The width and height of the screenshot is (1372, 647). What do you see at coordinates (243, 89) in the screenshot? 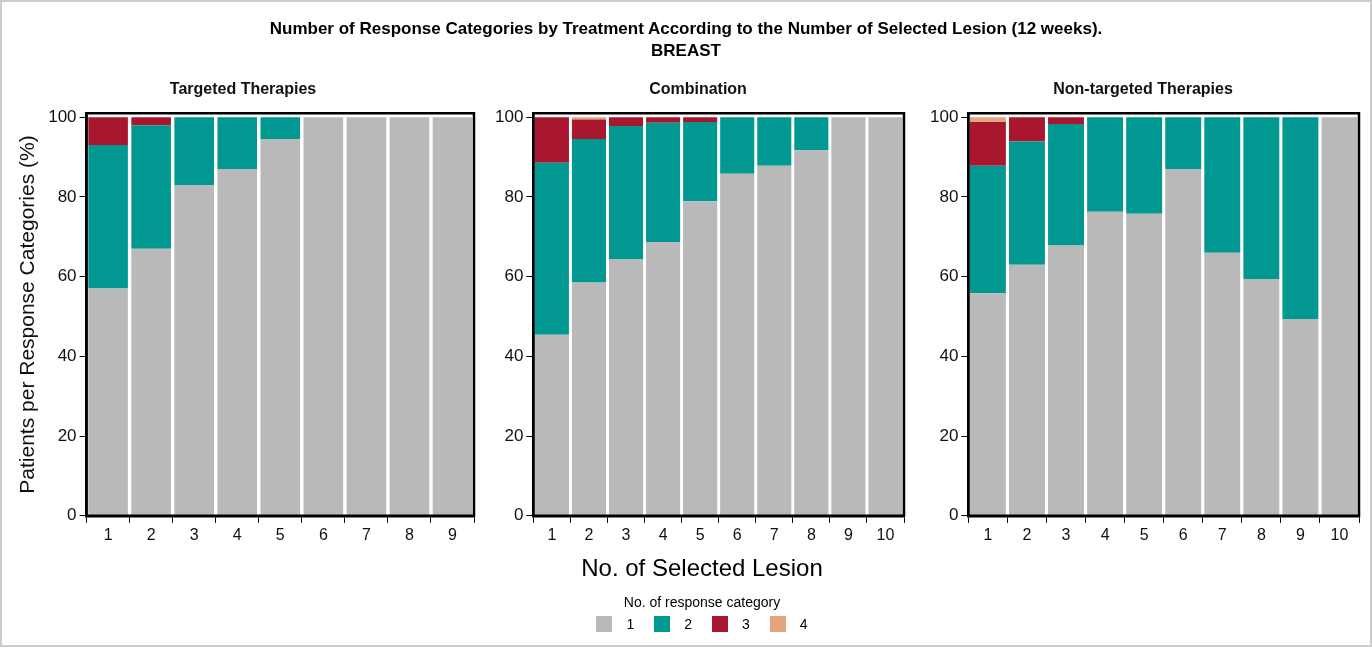
I see `chart-title: Targeted Therapies` at bounding box center [243, 89].